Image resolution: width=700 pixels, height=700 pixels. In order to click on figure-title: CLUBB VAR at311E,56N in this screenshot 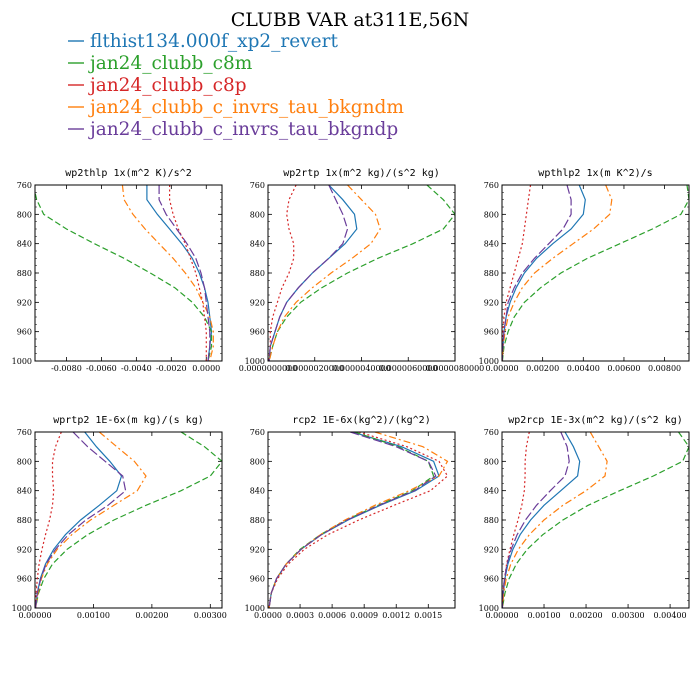, I will do `click(350, 20)`.